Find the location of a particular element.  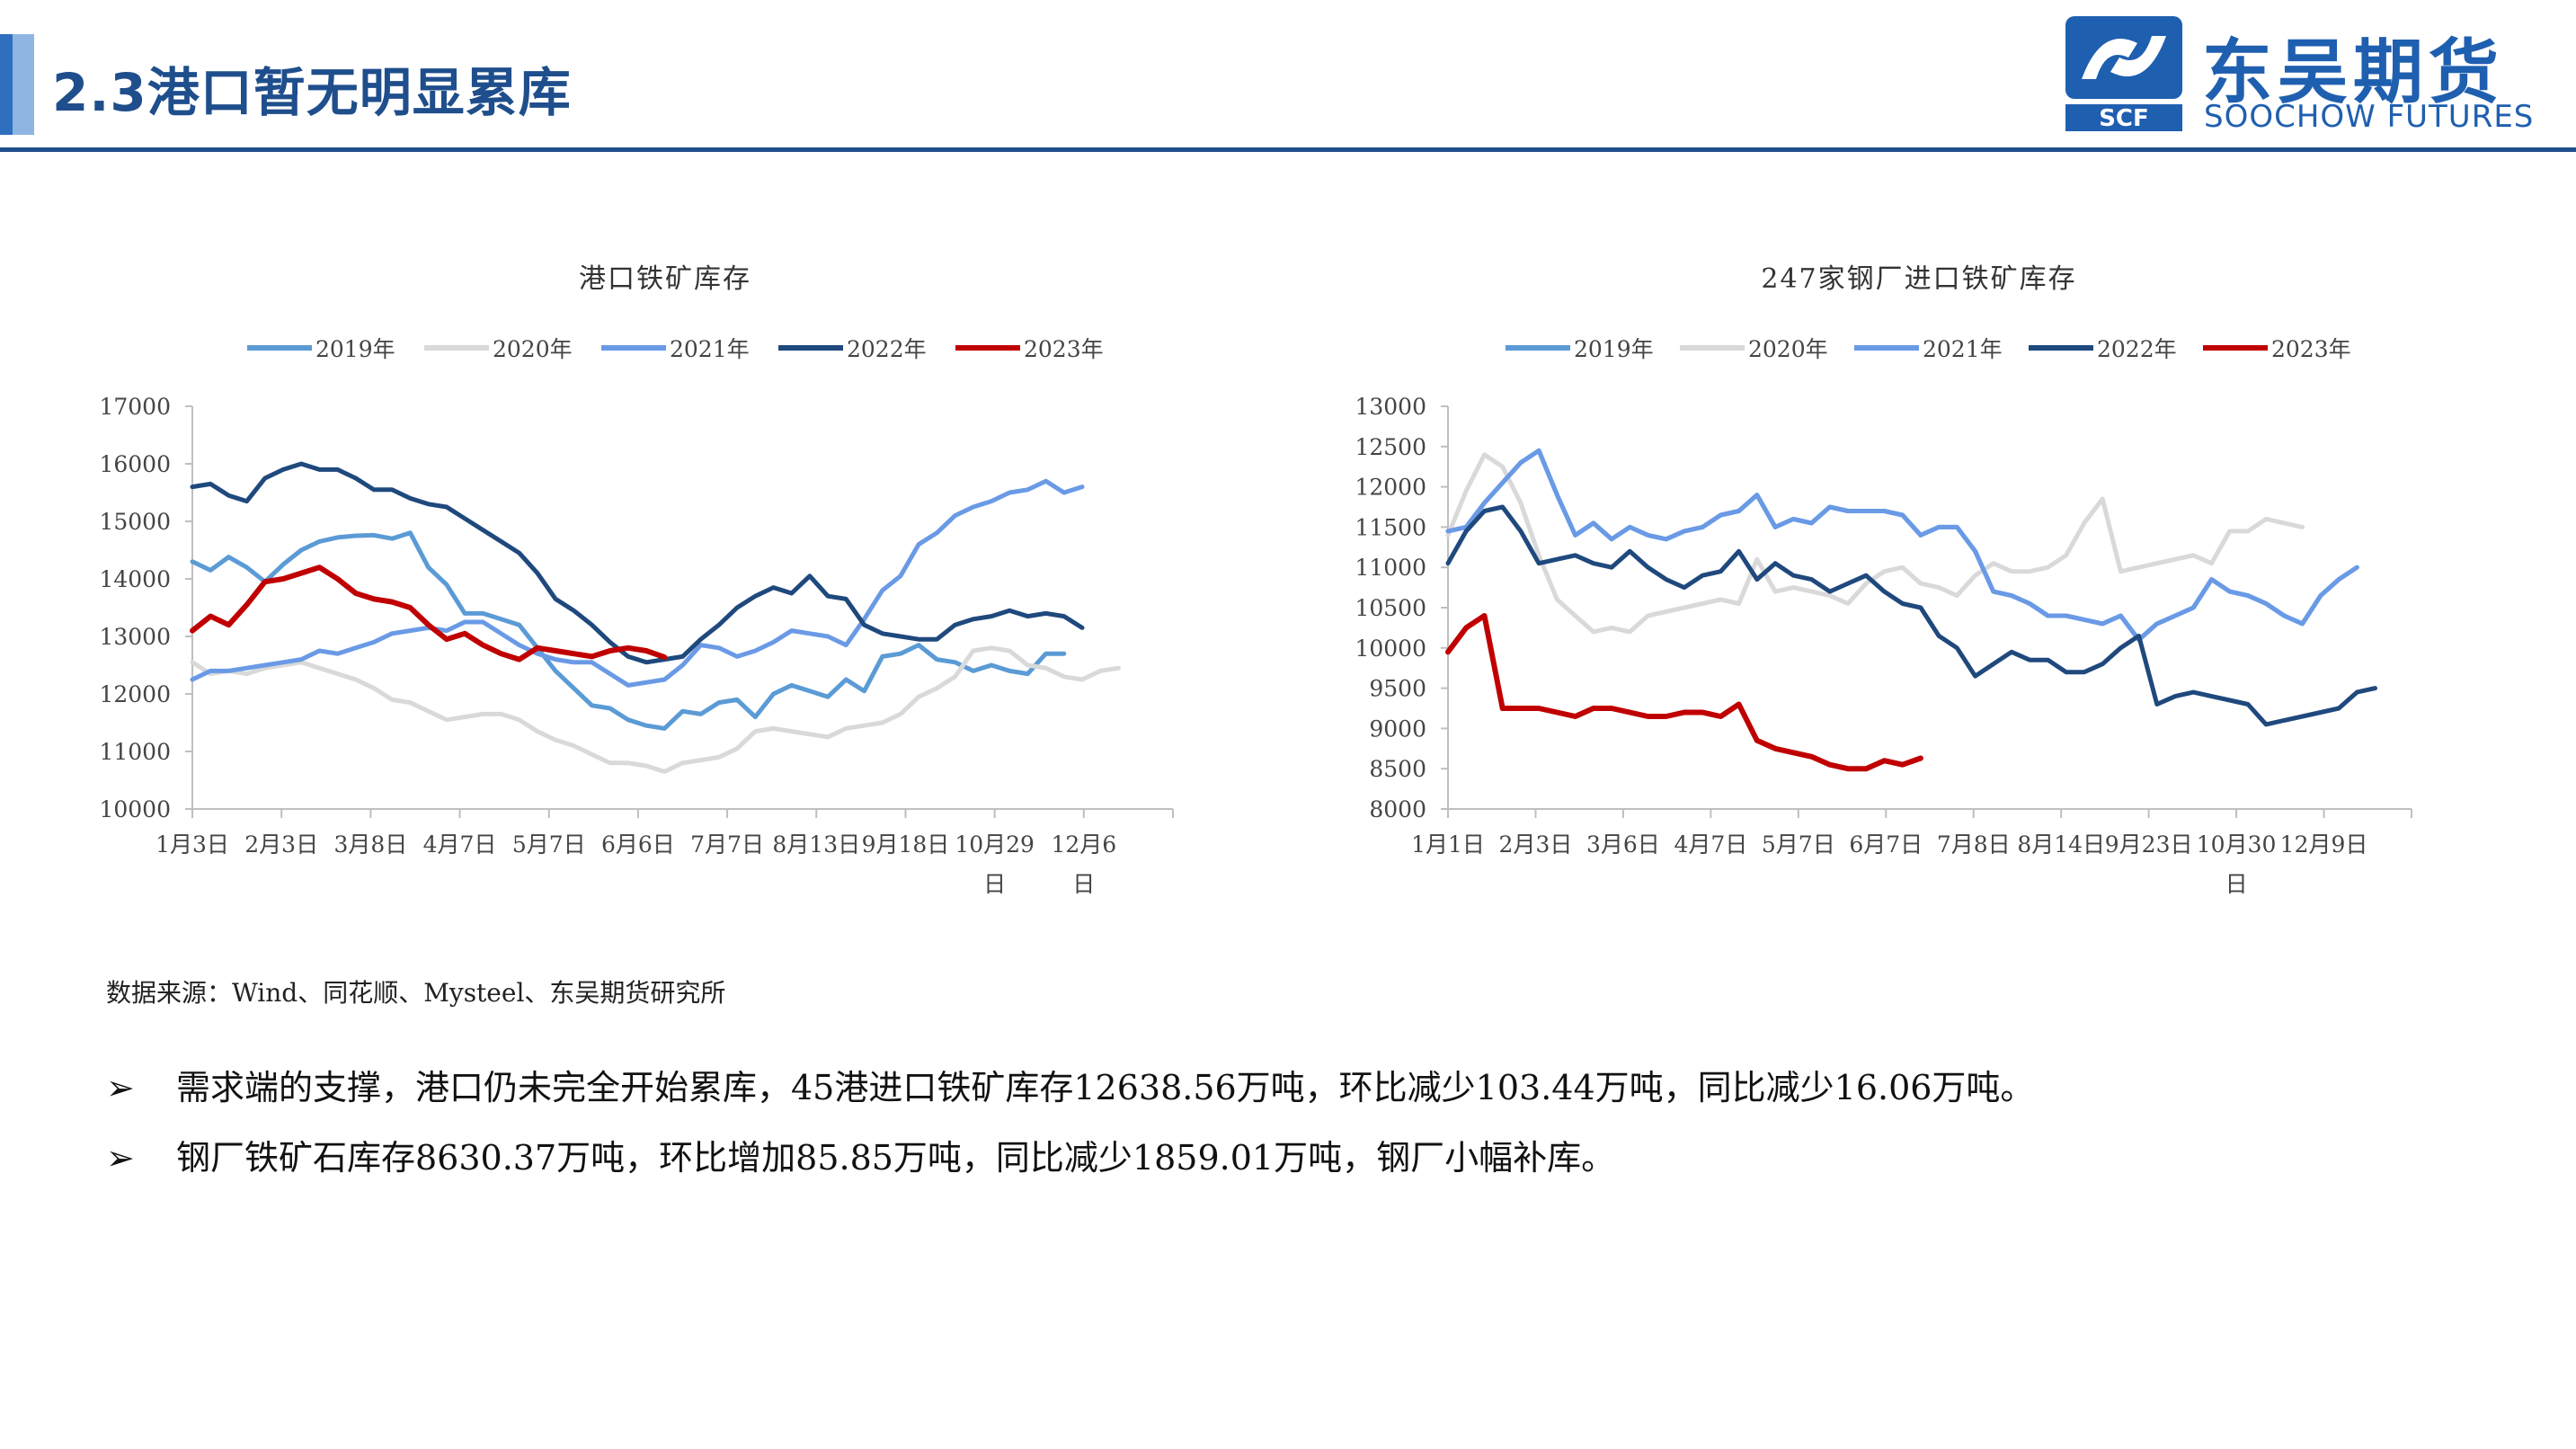

x-tick-label: 6月6日 is located at coordinates (638, 844).